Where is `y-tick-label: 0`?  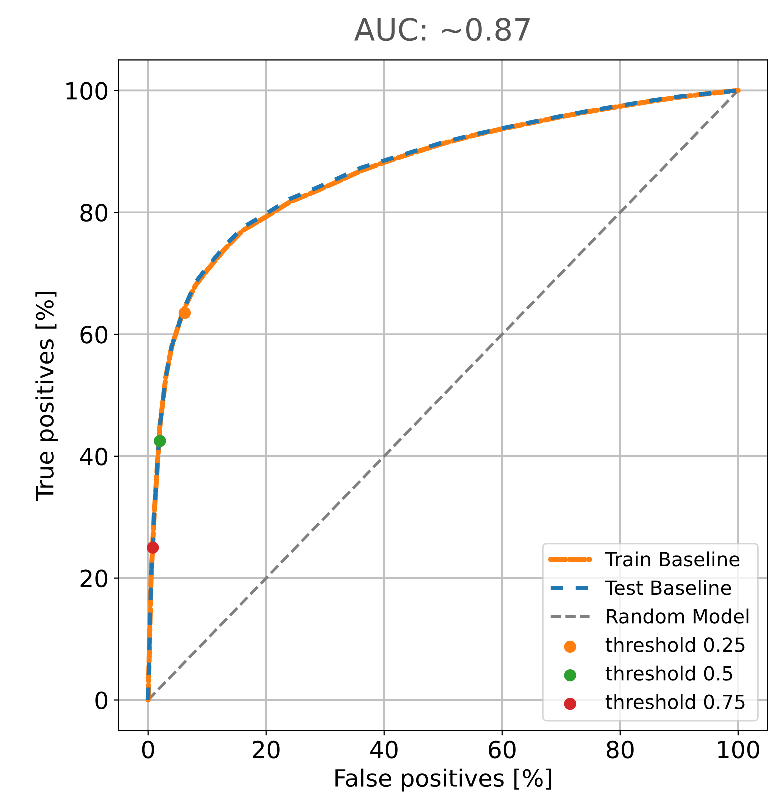 y-tick-label: 0 is located at coordinates (102, 701).